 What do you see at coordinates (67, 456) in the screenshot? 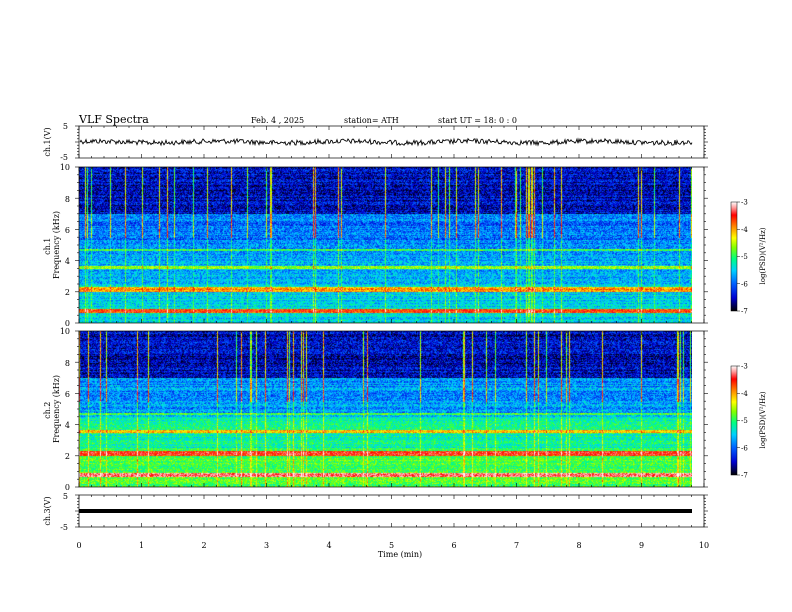
I see `ch2-ytick-2: 2` at bounding box center [67, 456].